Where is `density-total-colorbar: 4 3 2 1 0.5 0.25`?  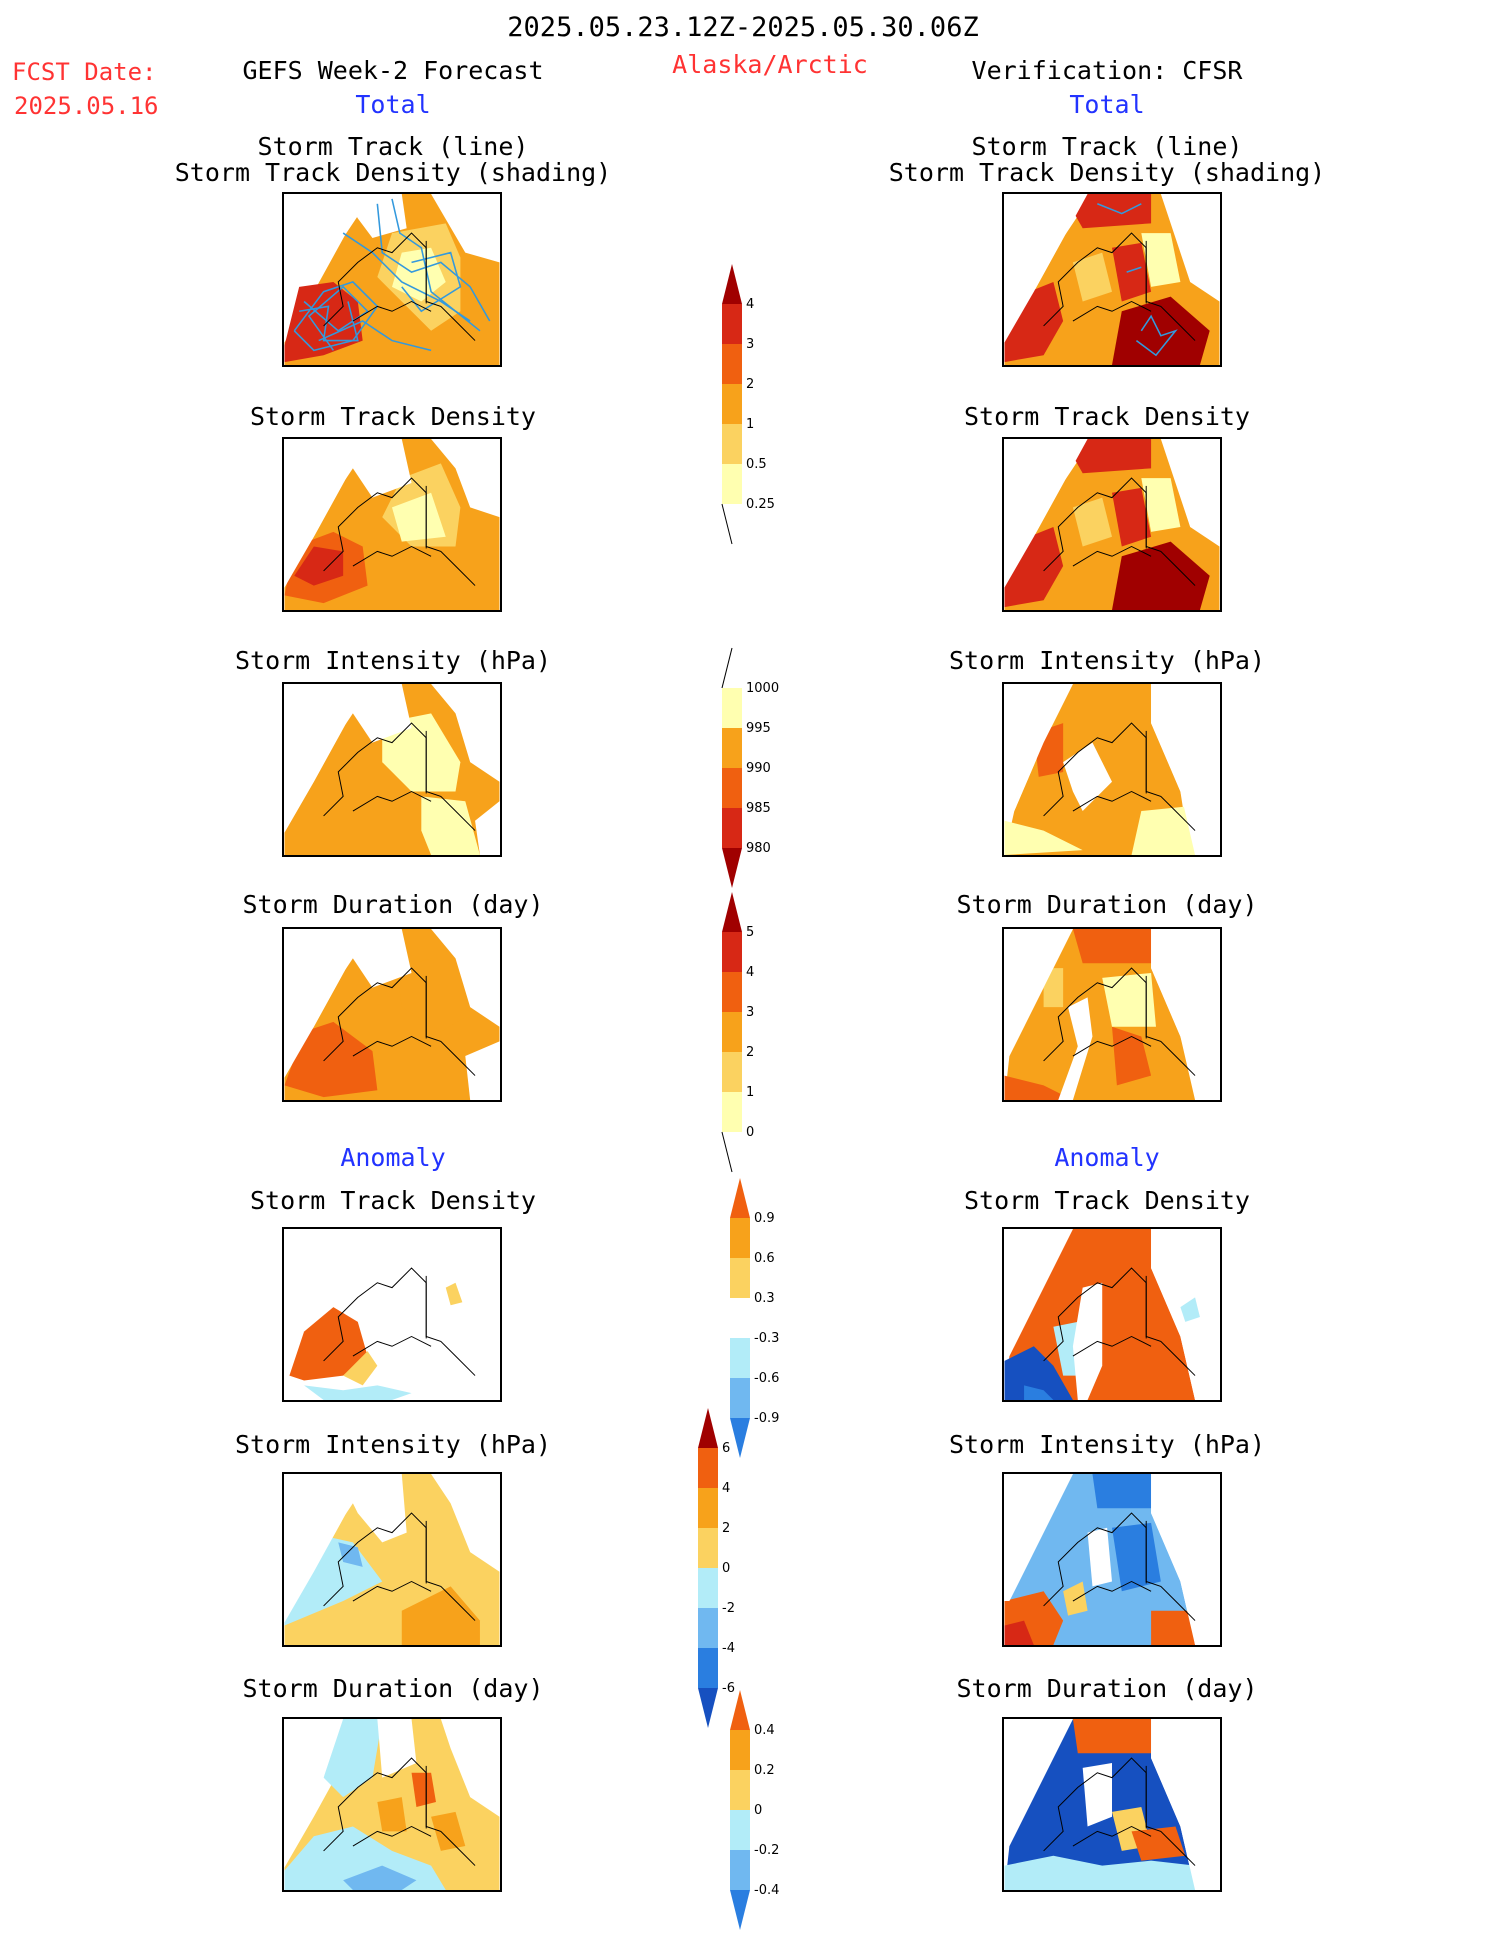
density-total-colorbar: 4 3 2 1 0.5 0.25 is located at coordinates (756, 406).